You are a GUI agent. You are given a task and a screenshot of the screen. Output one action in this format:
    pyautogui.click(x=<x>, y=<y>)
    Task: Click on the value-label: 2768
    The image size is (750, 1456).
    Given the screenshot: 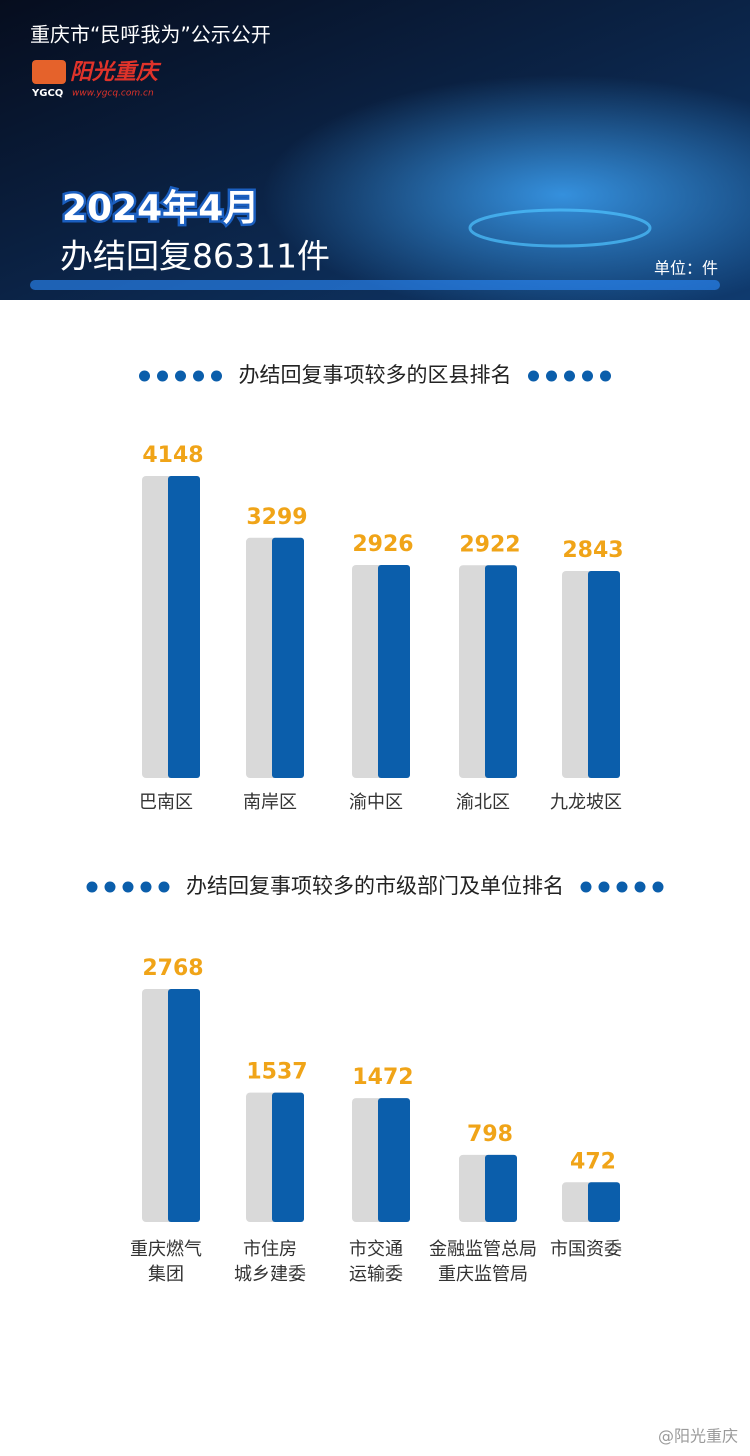 What is the action you would take?
    pyautogui.click(x=172, y=968)
    